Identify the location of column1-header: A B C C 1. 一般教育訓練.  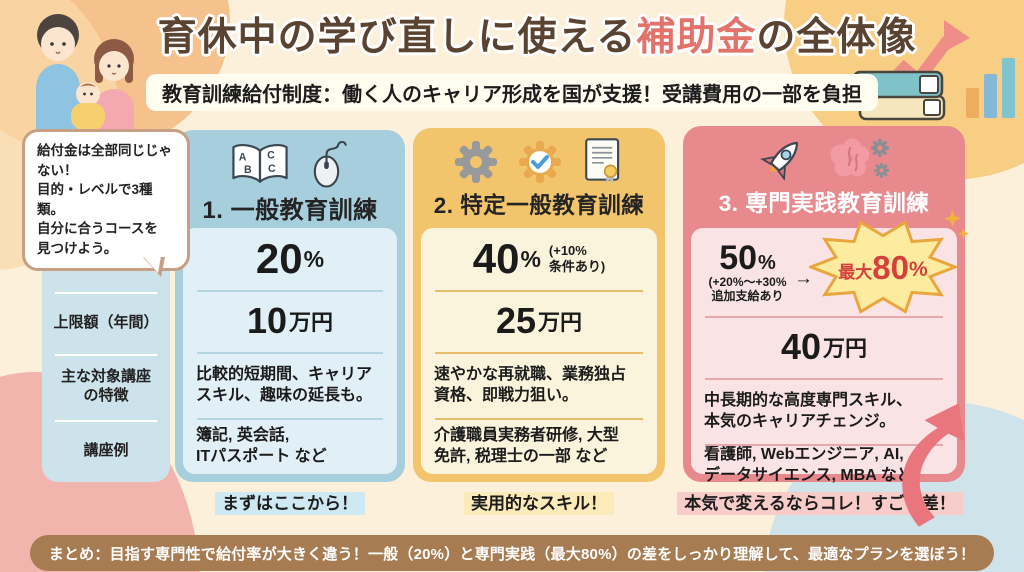
(290, 179).